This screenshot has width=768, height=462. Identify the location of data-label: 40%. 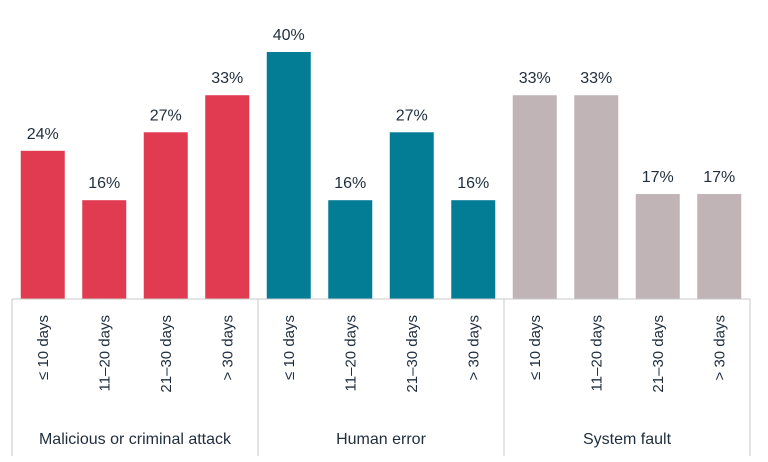
(289, 35).